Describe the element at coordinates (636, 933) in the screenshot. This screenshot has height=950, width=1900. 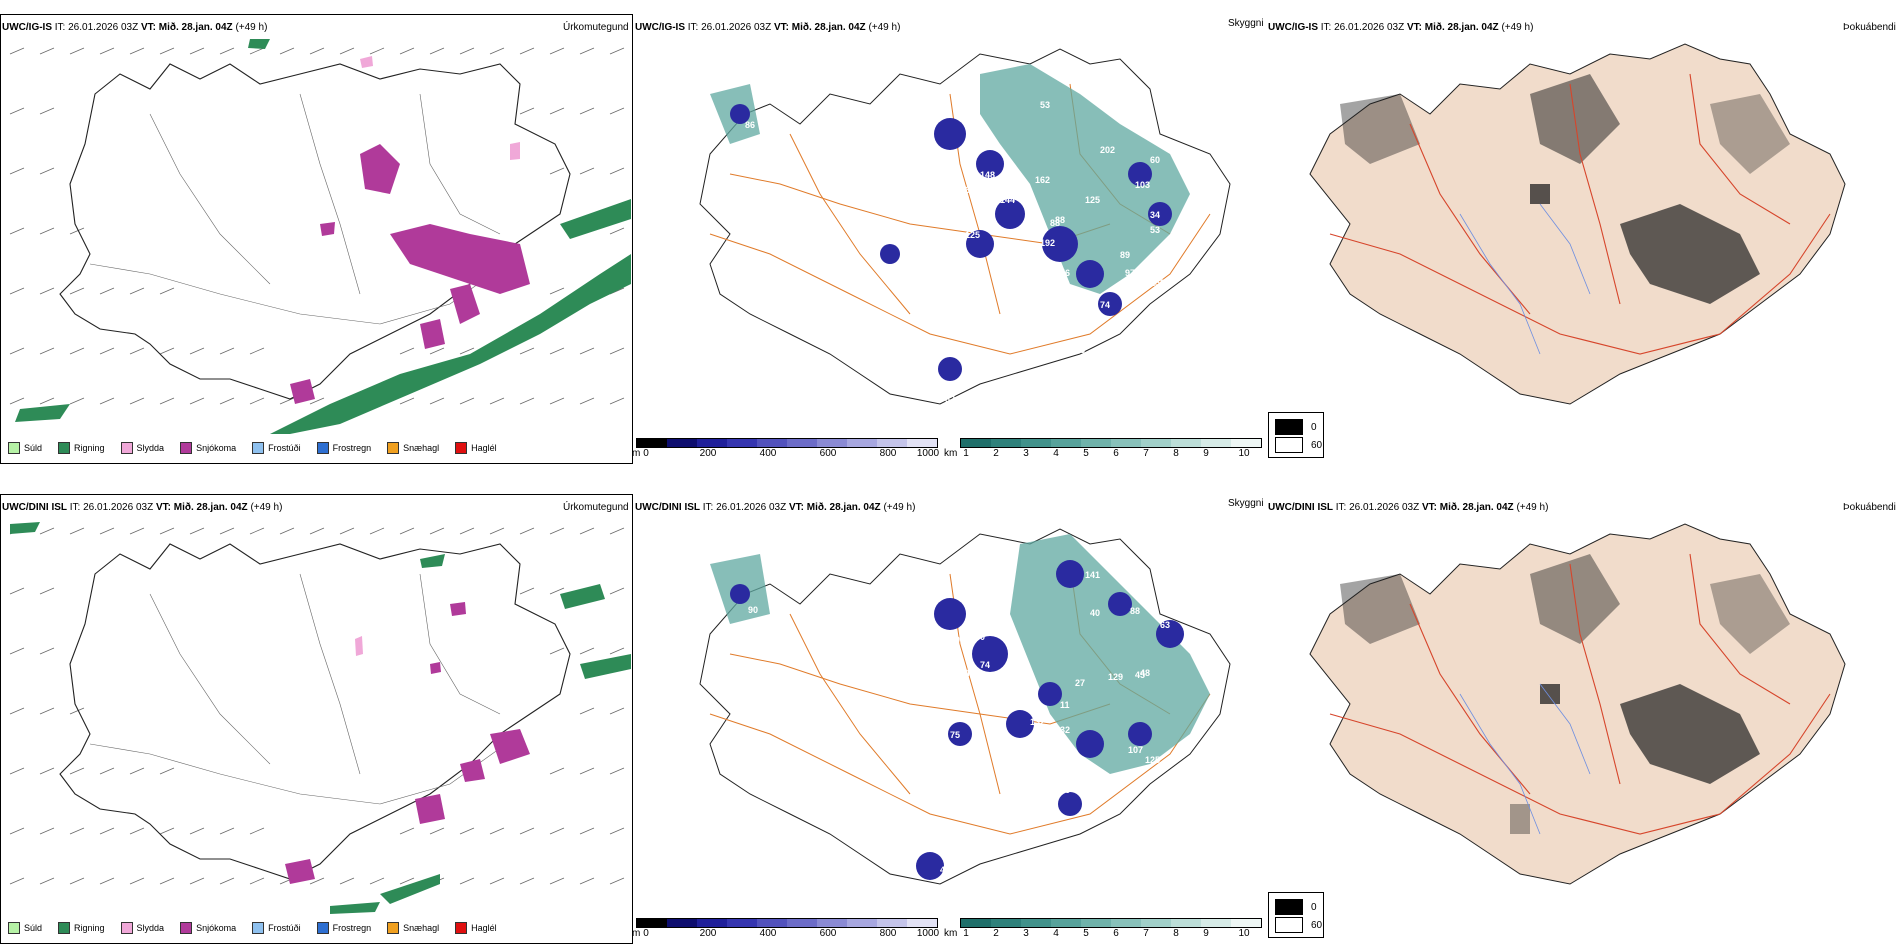
I see `scale-unit: m` at that location.